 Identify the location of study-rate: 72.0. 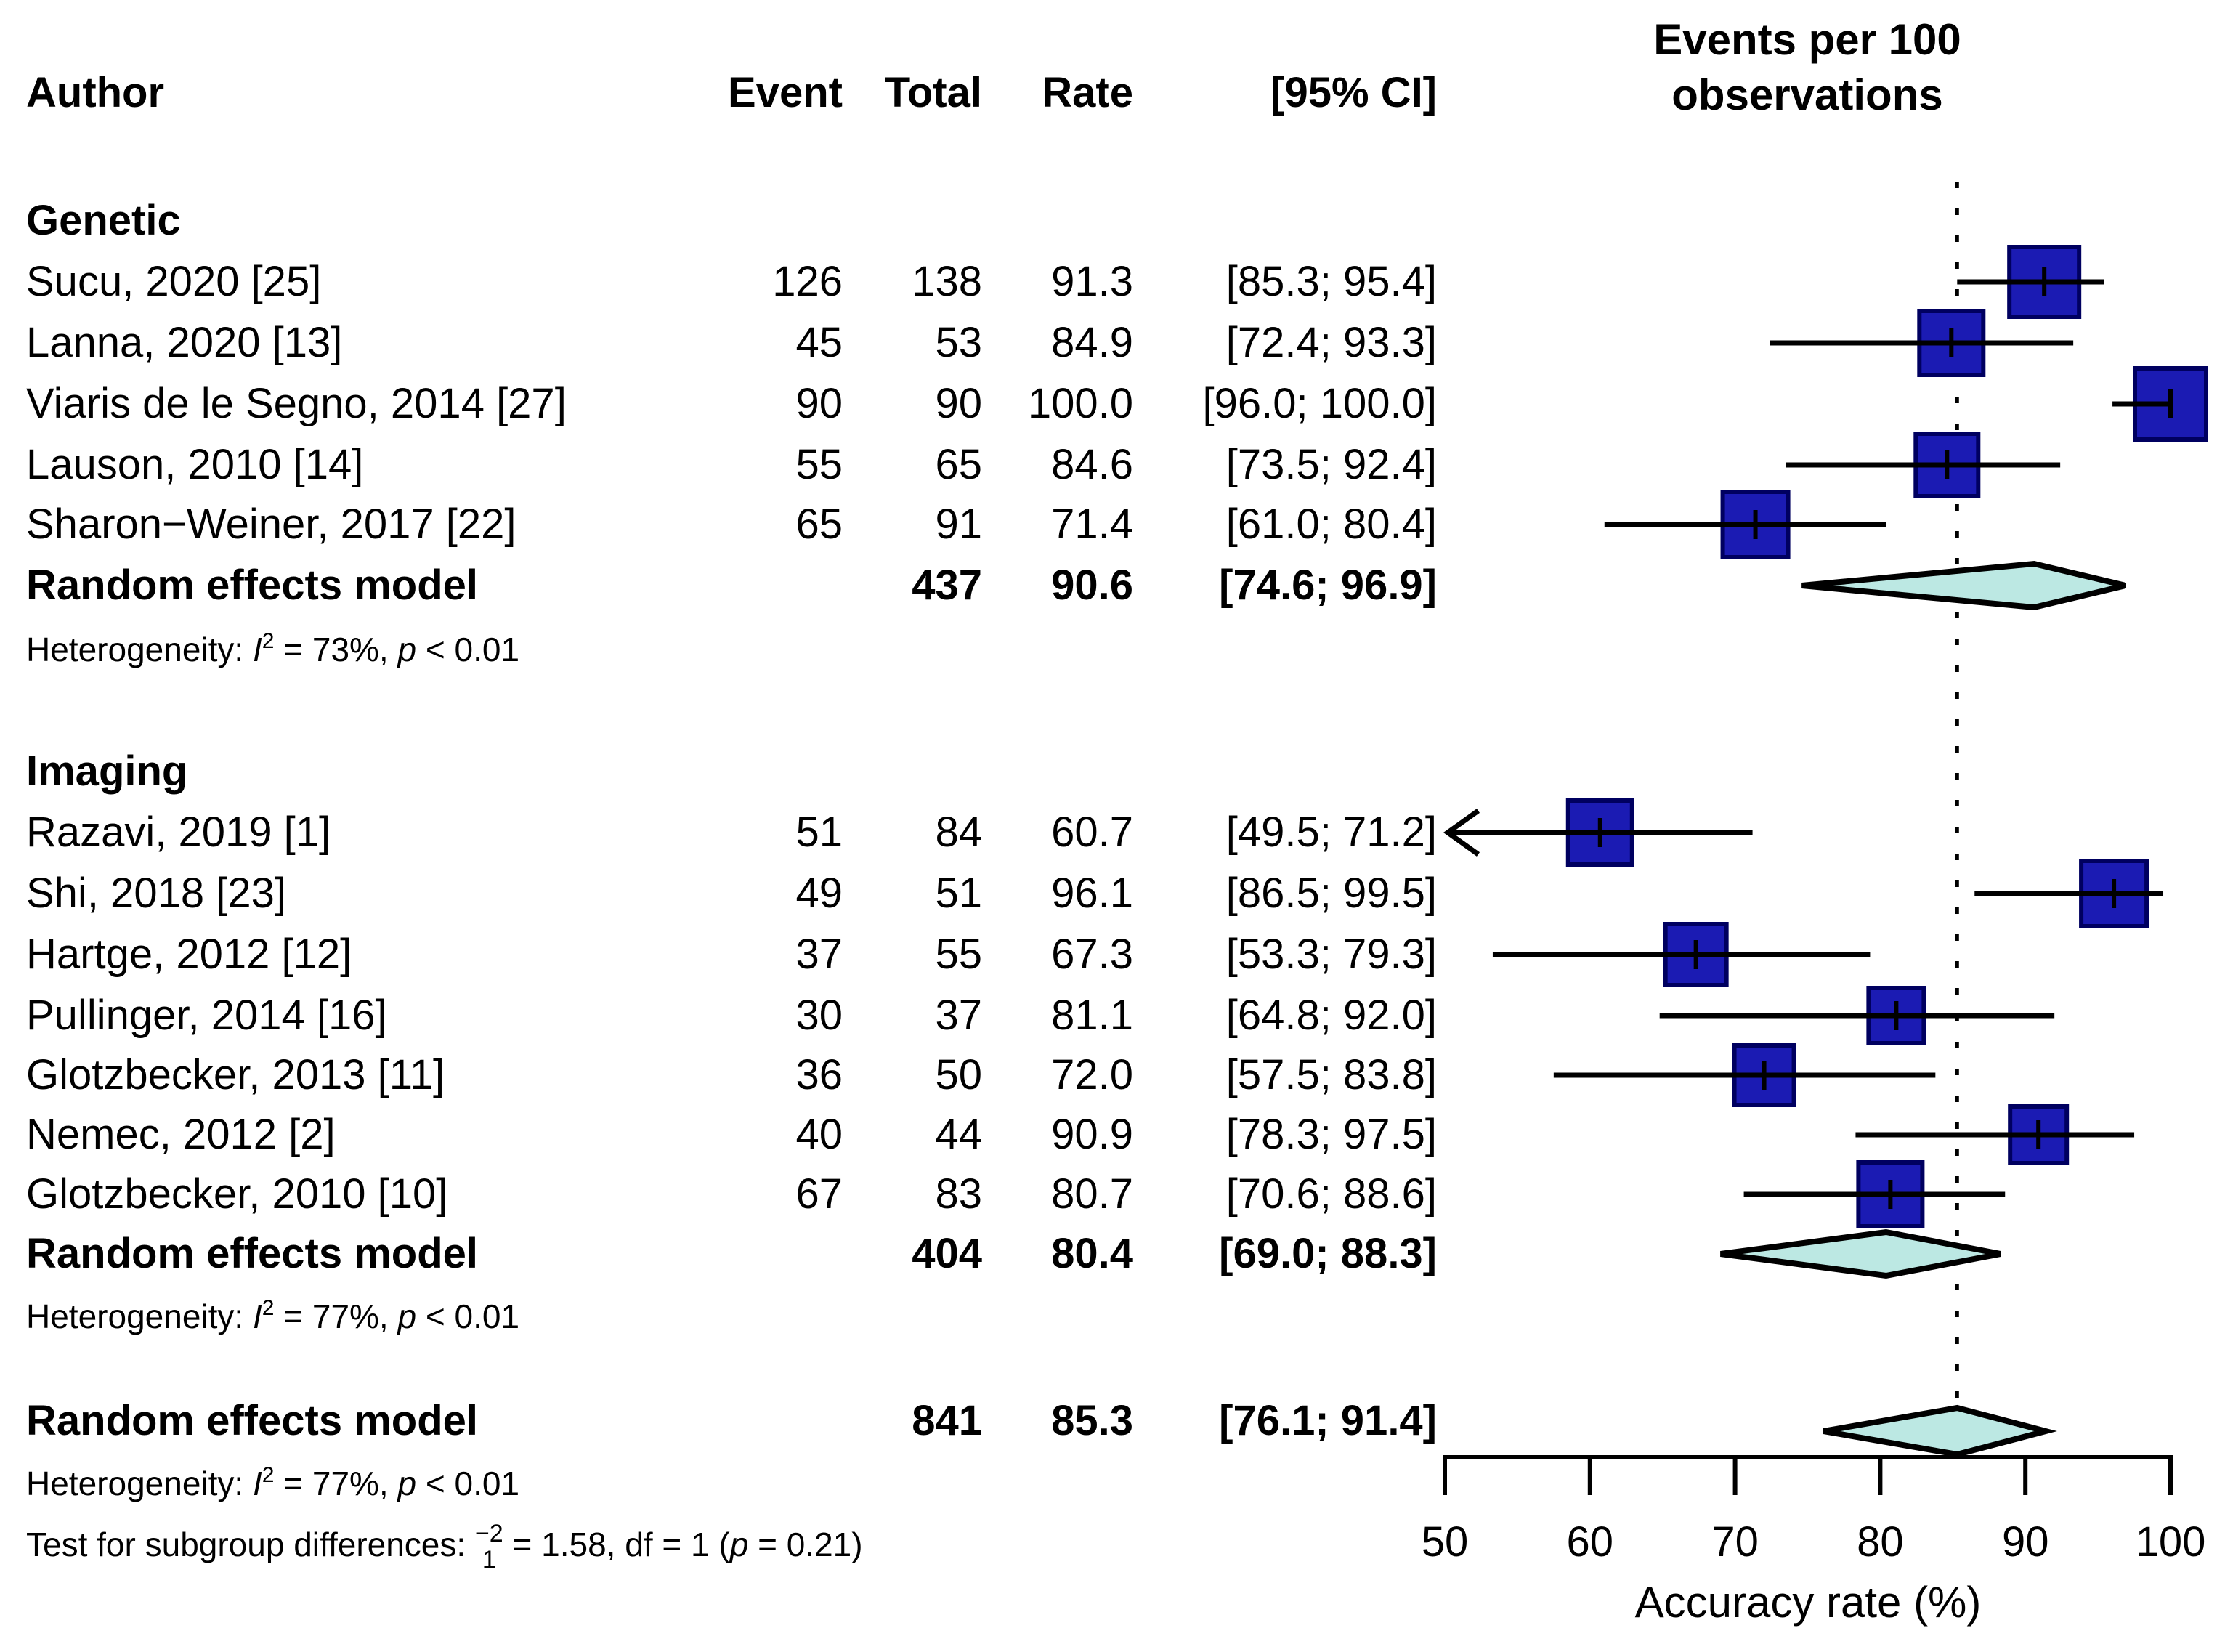
(1092, 1075).